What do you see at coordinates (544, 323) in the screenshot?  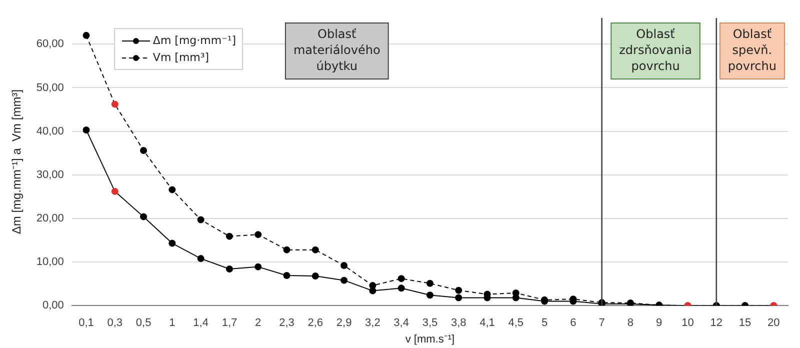 I see `x-tick-label: 5` at bounding box center [544, 323].